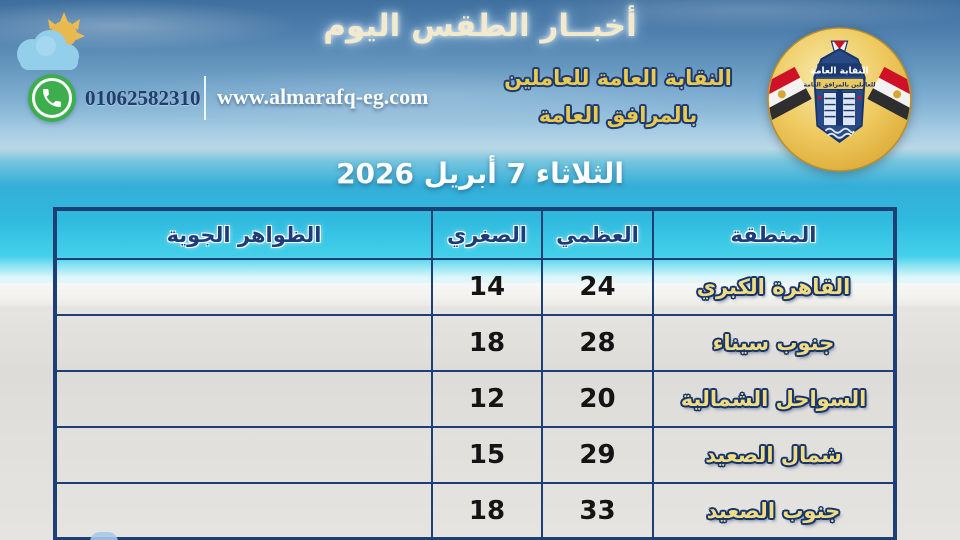  I want to click on phone-number: 01062582310, so click(143, 98).